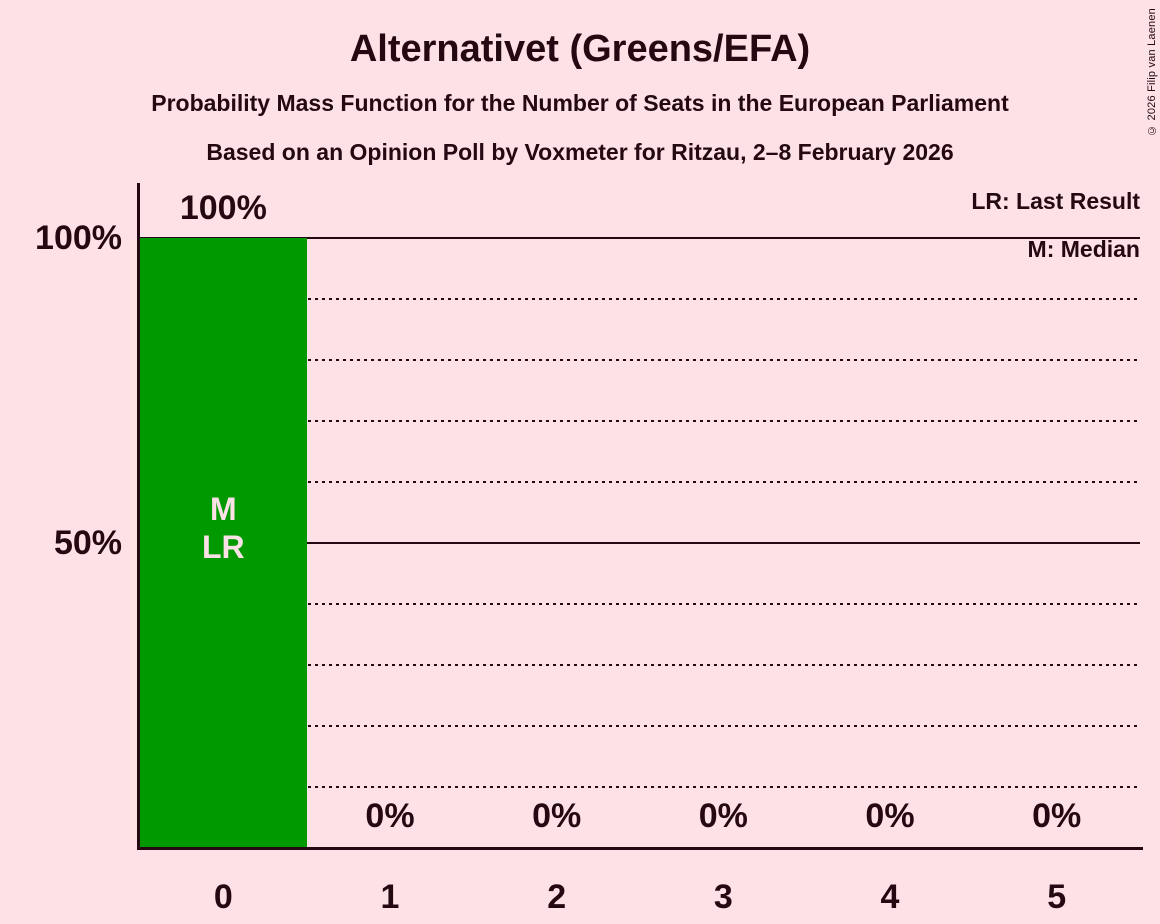 The image size is (1160, 924). What do you see at coordinates (223, 208) in the screenshot?
I see `bar-value-label-0: 100%` at bounding box center [223, 208].